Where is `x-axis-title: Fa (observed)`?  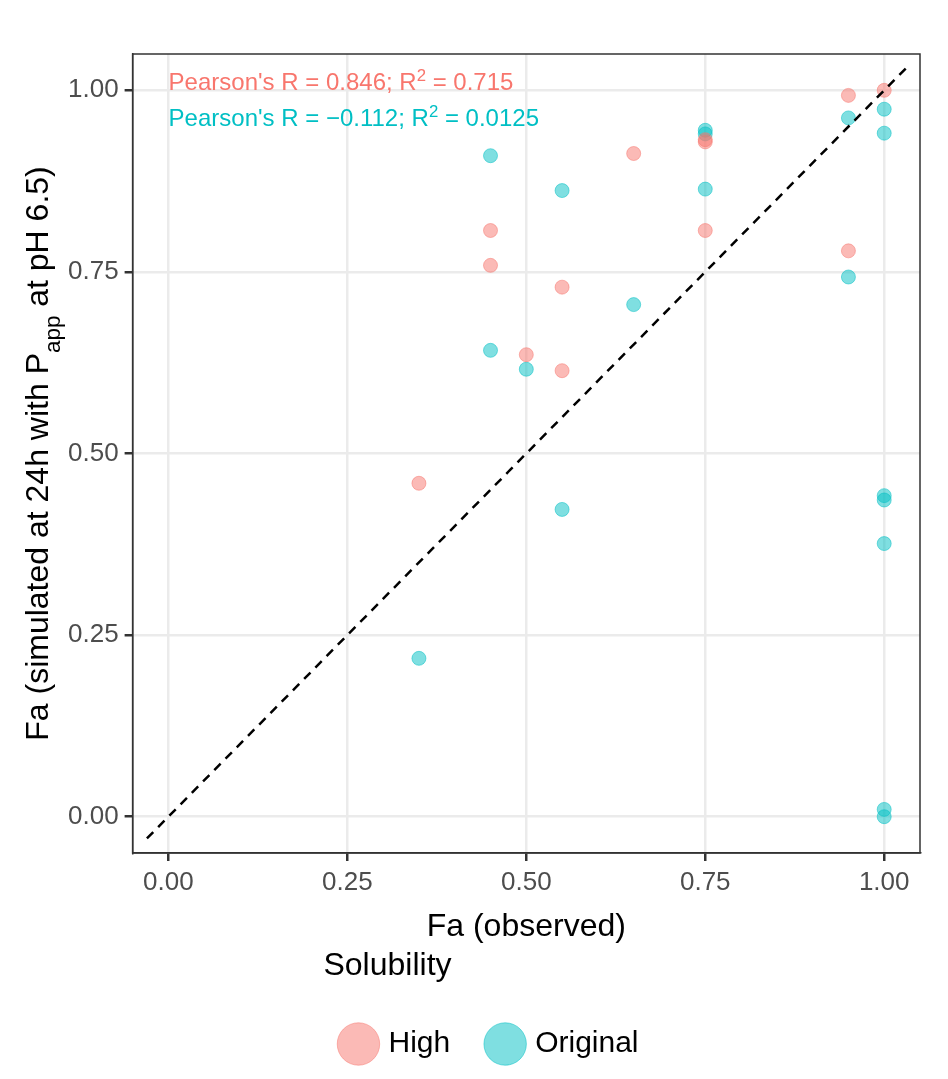 x-axis-title: Fa (observed) is located at coordinates (526, 925).